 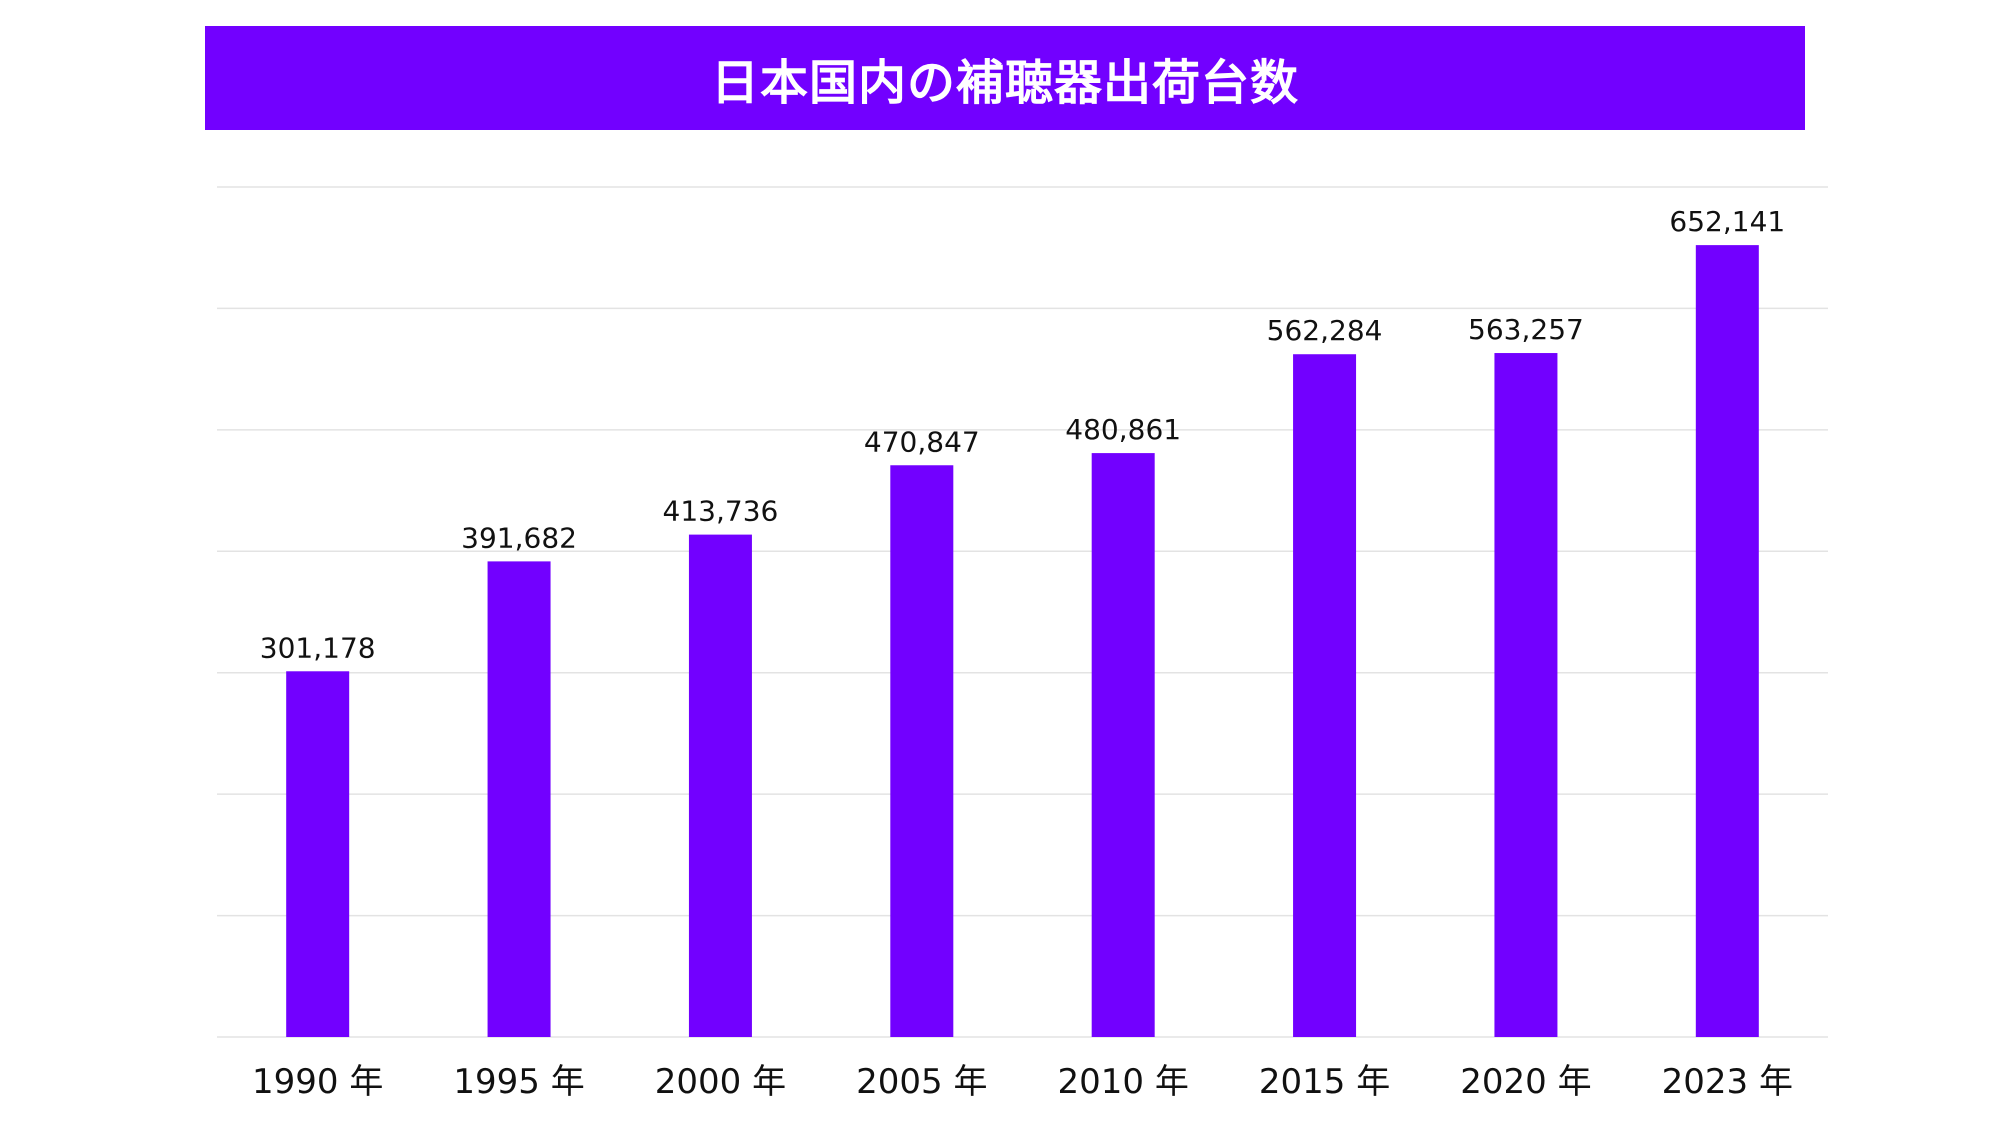 I want to click on x-tick-label: 2005 年, so click(x=921, y=1082).